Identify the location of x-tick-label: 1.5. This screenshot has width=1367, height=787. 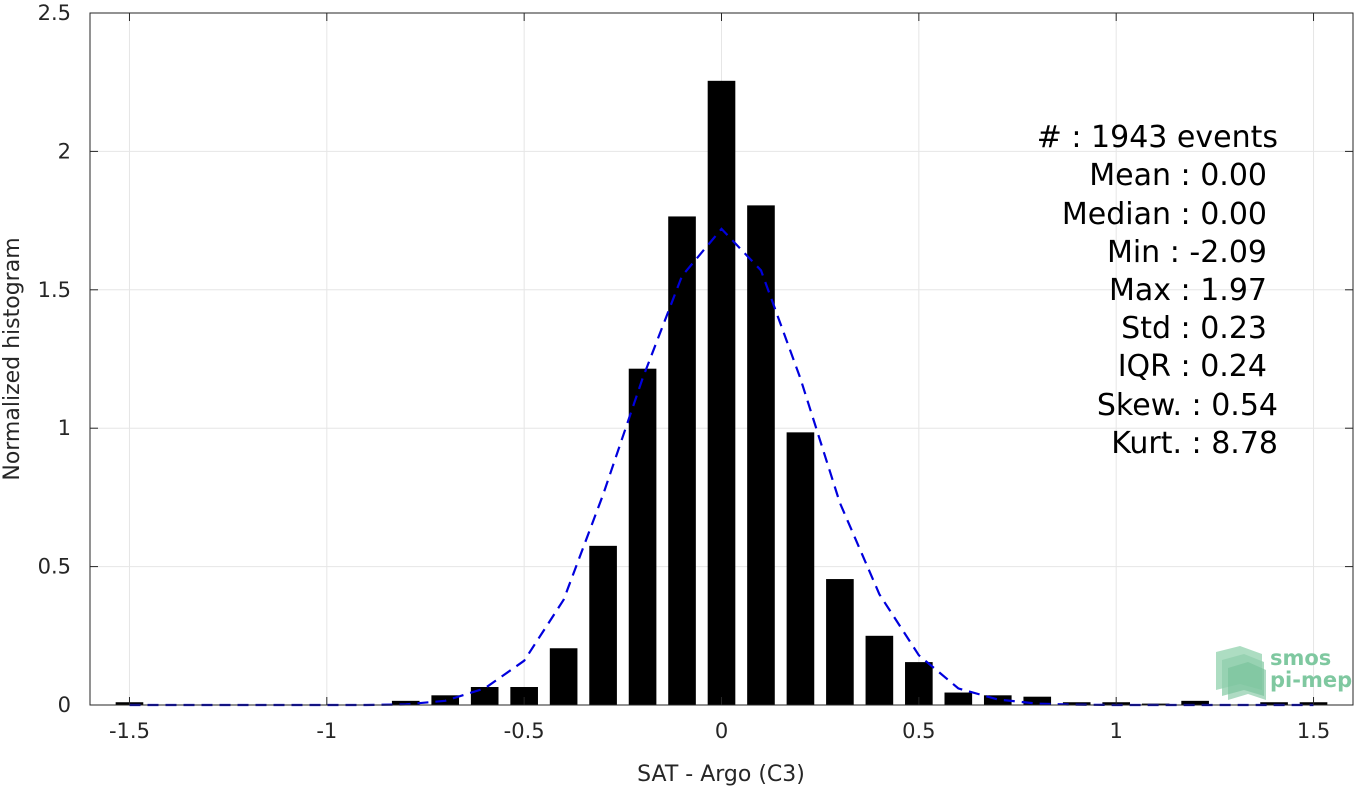
(1313, 731).